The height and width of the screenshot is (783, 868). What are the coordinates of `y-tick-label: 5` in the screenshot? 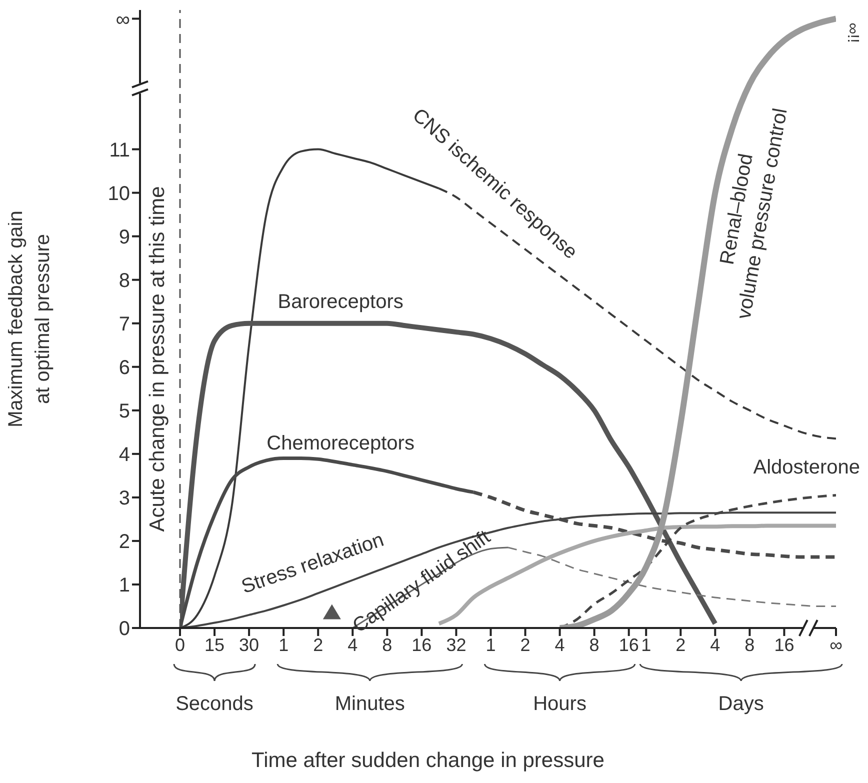 It's located at (124, 411).